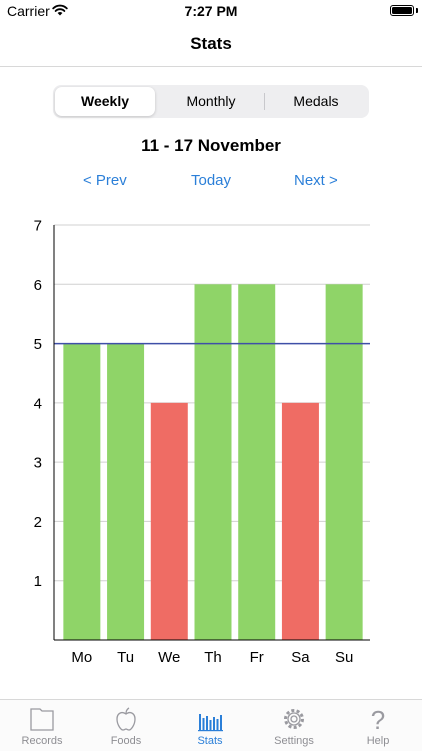  Describe the element at coordinates (211, 180) in the screenshot. I see `today-link: Today` at that location.